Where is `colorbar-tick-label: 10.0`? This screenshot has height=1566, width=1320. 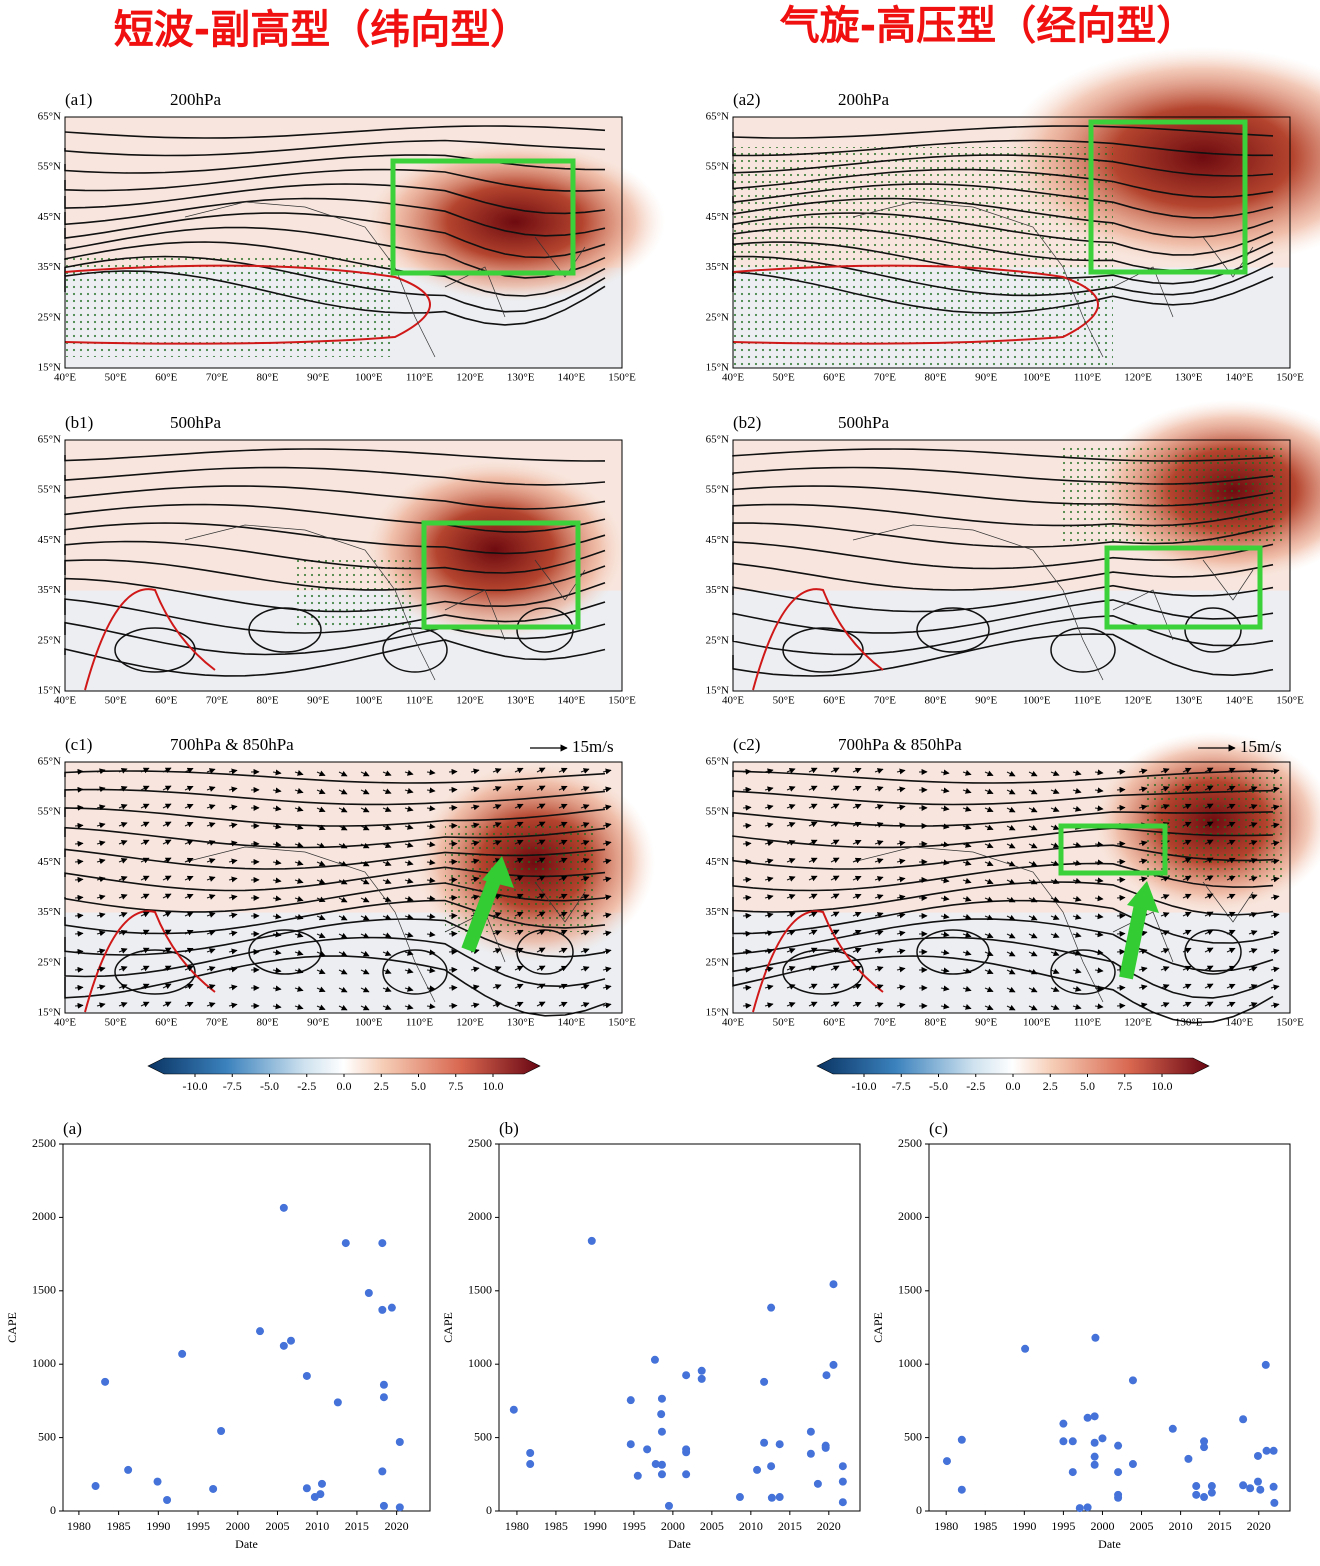
colorbar-tick-label: 10.0 is located at coordinates (1162, 1086).